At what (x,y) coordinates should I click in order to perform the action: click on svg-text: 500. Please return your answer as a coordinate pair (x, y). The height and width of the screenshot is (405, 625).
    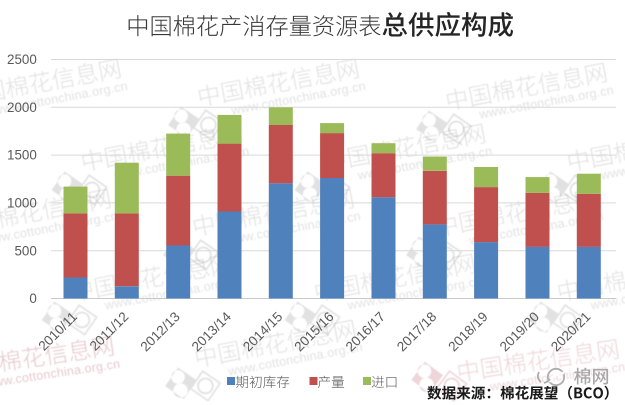
    Looking at the image, I should click on (25, 250).